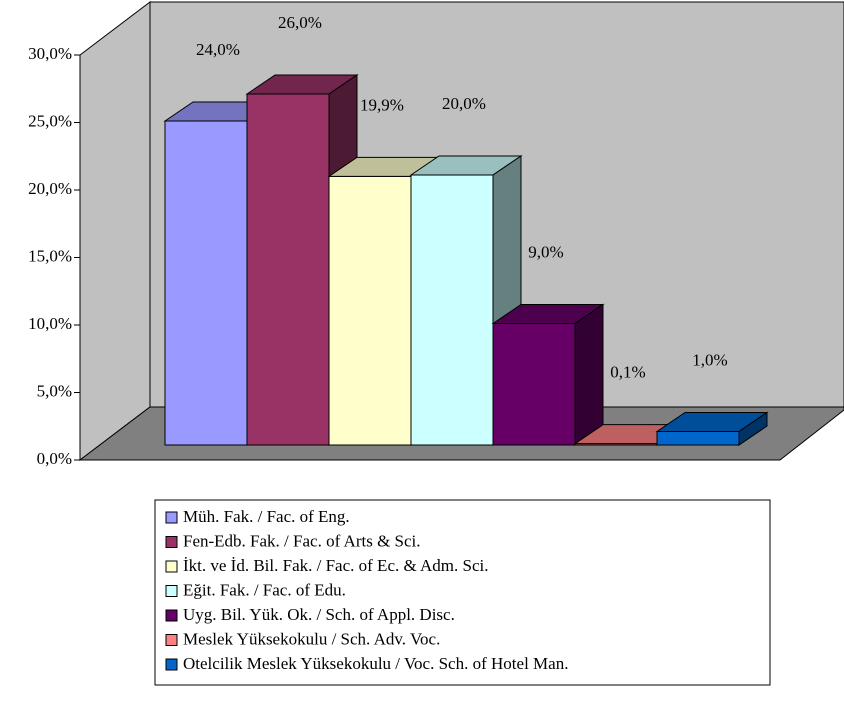  What do you see at coordinates (54, 390) in the screenshot?
I see `y-tick-label: 5,0%` at bounding box center [54, 390].